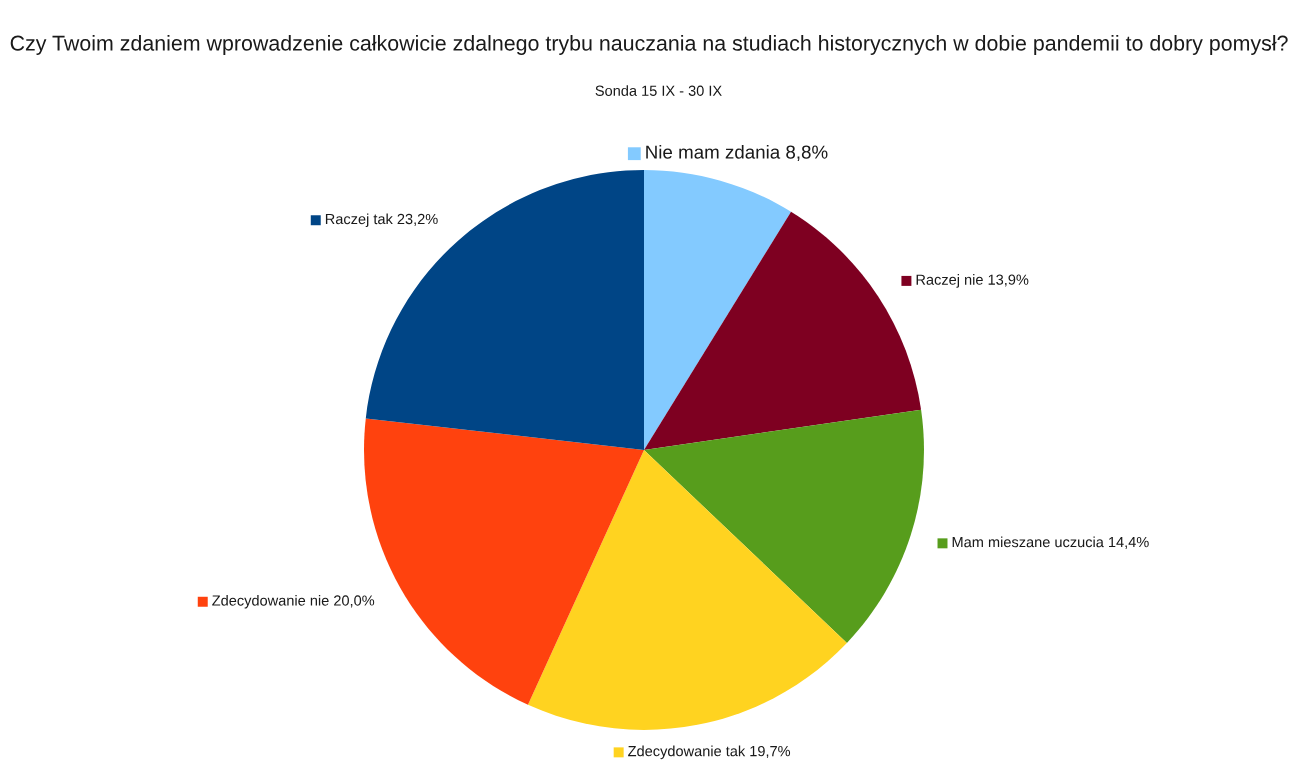  Describe the element at coordinates (649, 45) in the screenshot. I see `chart-title: Czy Twoim zdaniem wprowadzenie całkowicie zdalnego trybu nauczania na studiach historycznych w dobie pandemii to dobry pomysł?` at that location.